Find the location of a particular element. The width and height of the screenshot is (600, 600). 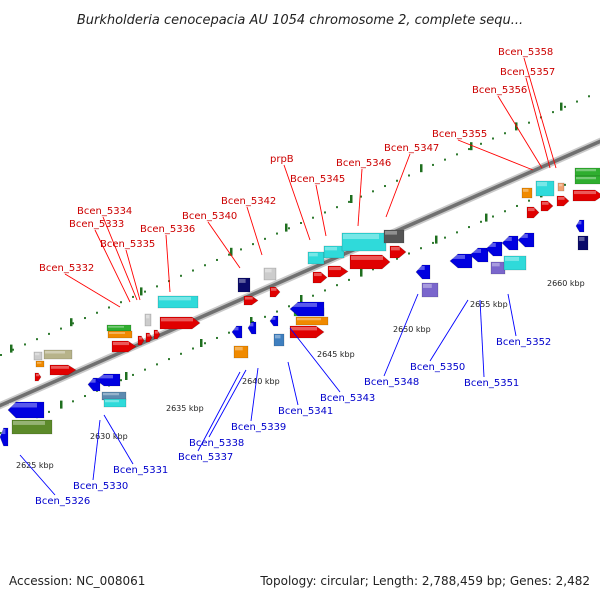

forward-gene-label: Bcen_5345 is located at coordinates (317, 179).